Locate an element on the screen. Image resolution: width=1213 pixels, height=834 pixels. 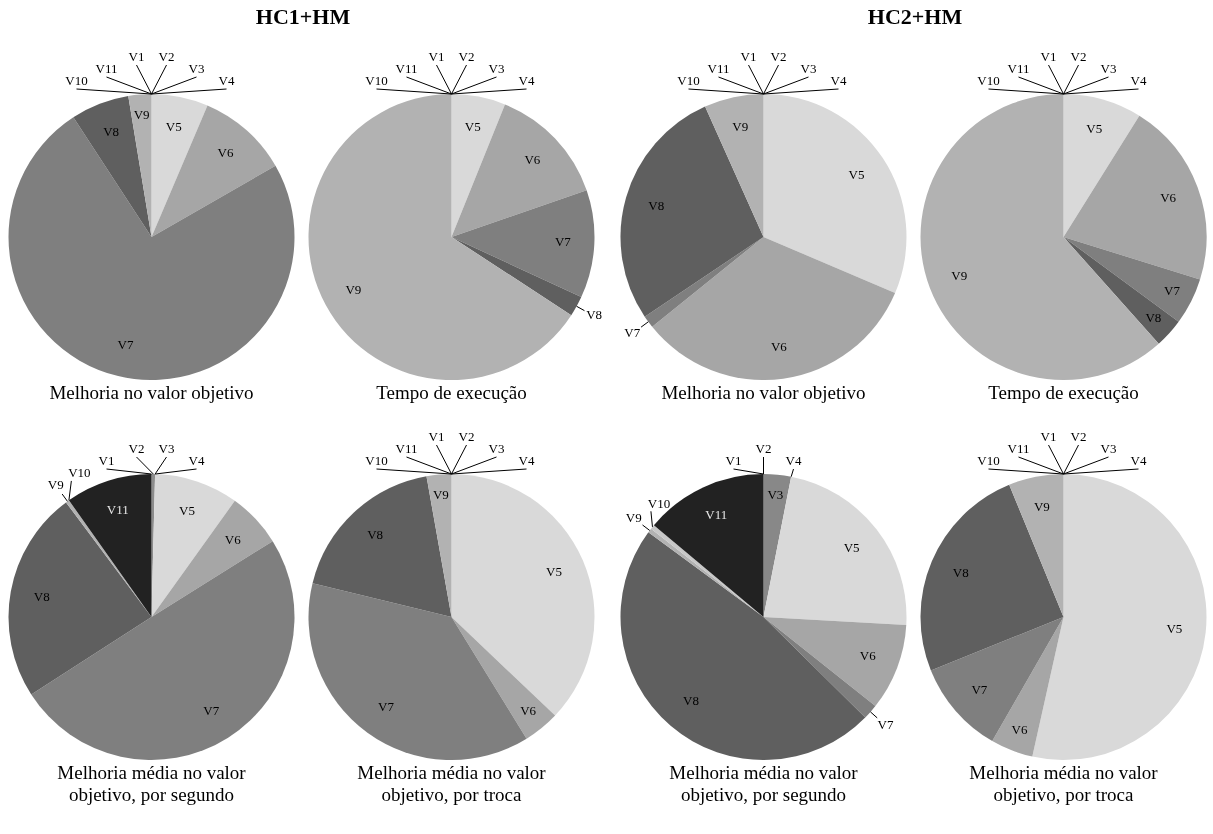
legend-label: V10 is located at coordinates (79, 473).